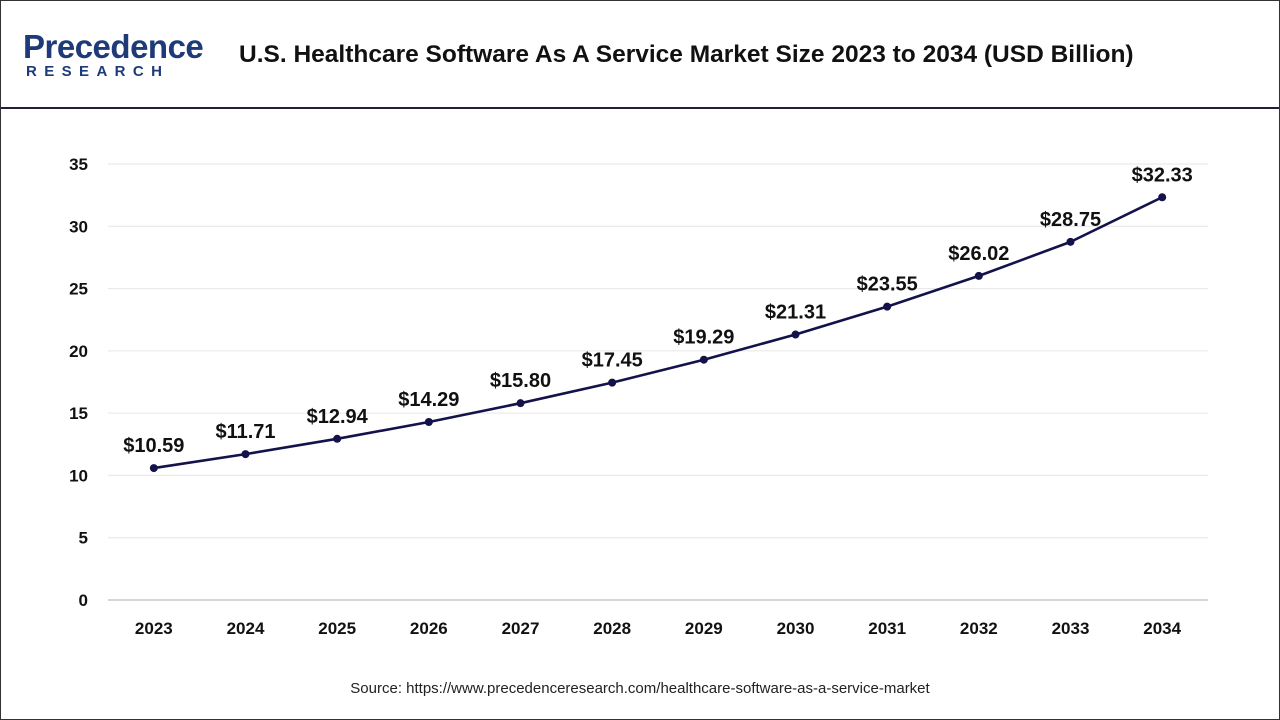 The image size is (1280, 720). What do you see at coordinates (246, 628) in the screenshot?
I see `x-tick-label: 2024` at bounding box center [246, 628].